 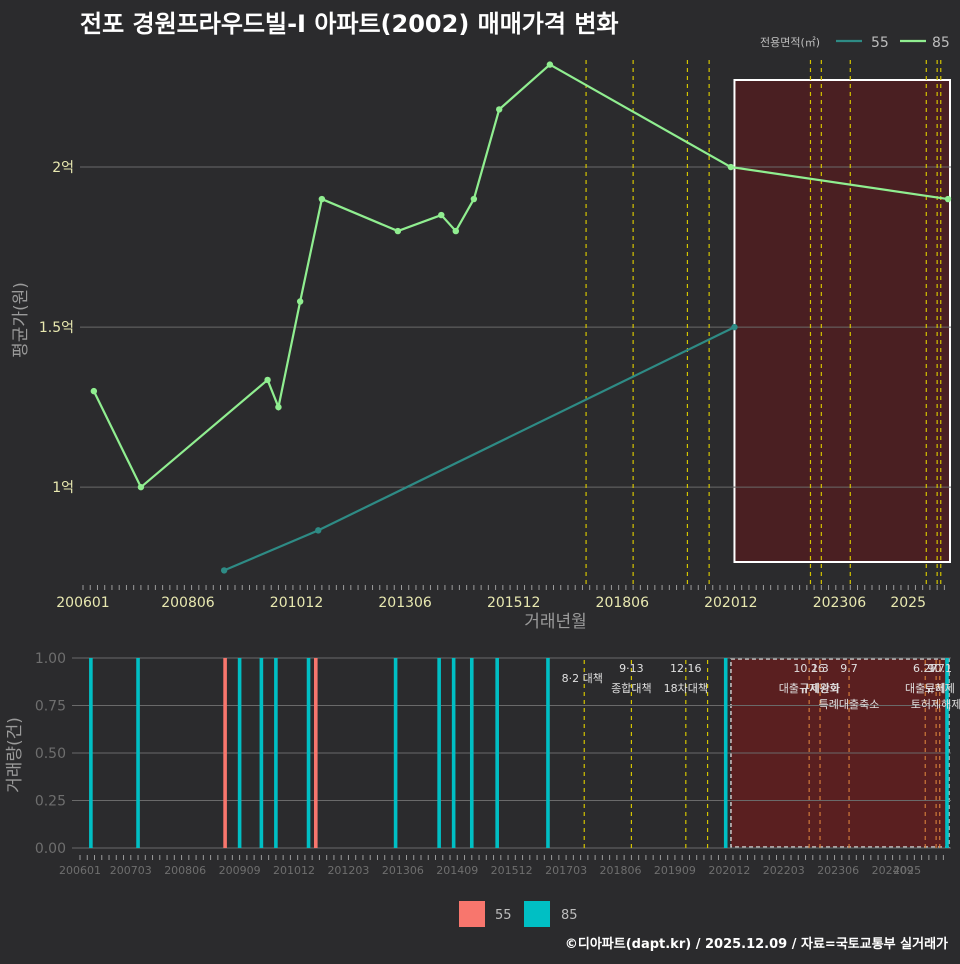 What do you see at coordinates (15, 755) in the screenshot?
I see `y-axis-title-bottom: 거래량(건)` at bounding box center [15, 755].